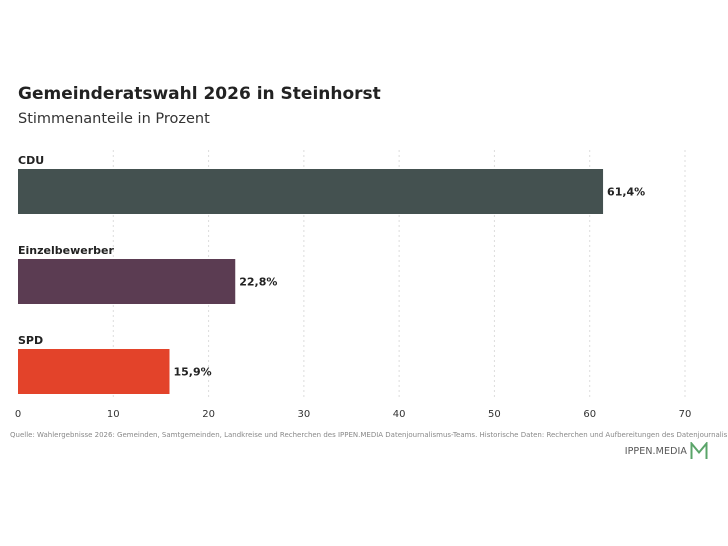 This screenshot has width=728, height=546. What do you see at coordinates (353, 414) in the screenshot?
I see `x-axis-ticks: 0 10 20 30 40 50 60 70` at bounding box center [353, 414].